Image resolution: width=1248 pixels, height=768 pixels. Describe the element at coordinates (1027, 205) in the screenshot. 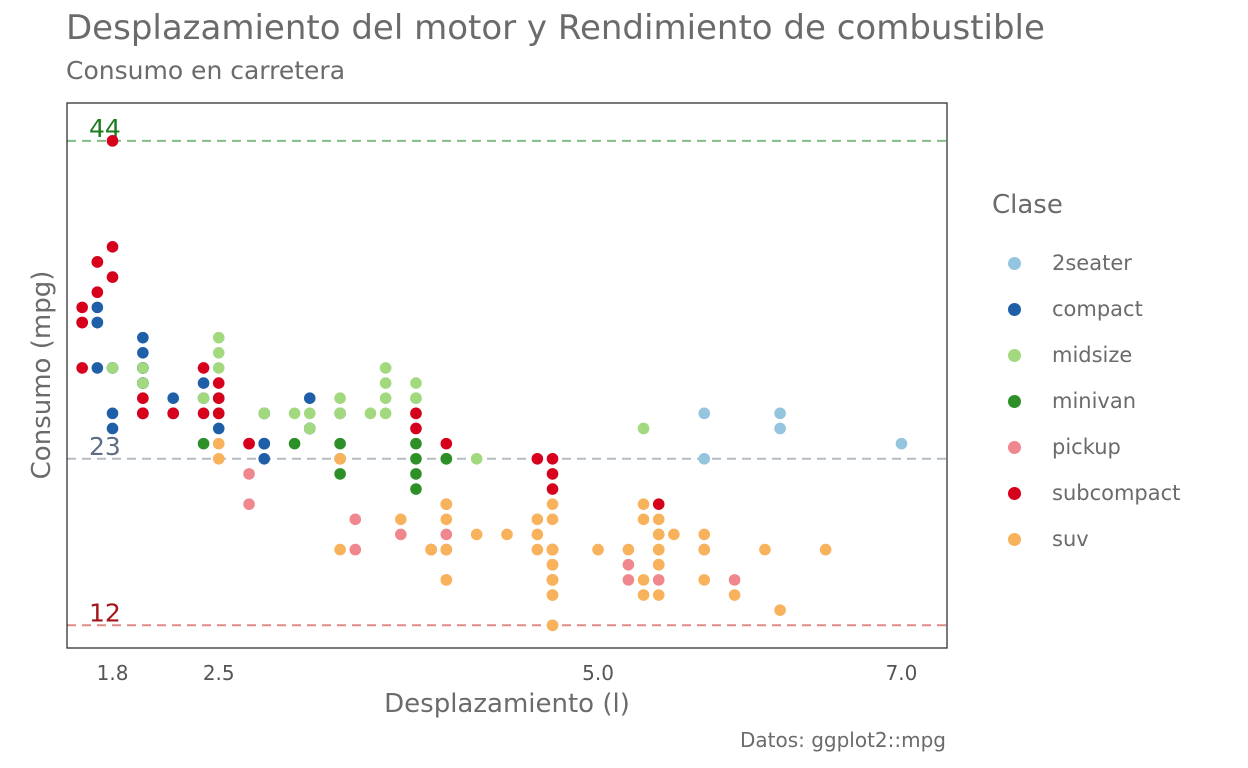

I see `legend-title: Clase` at that location.